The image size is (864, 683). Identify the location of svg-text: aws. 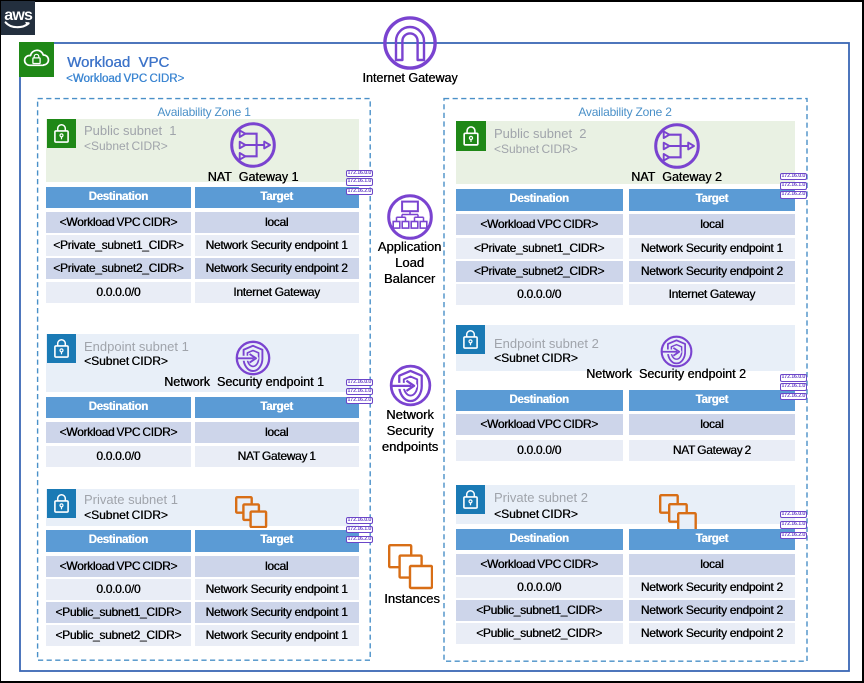
(18, 15).